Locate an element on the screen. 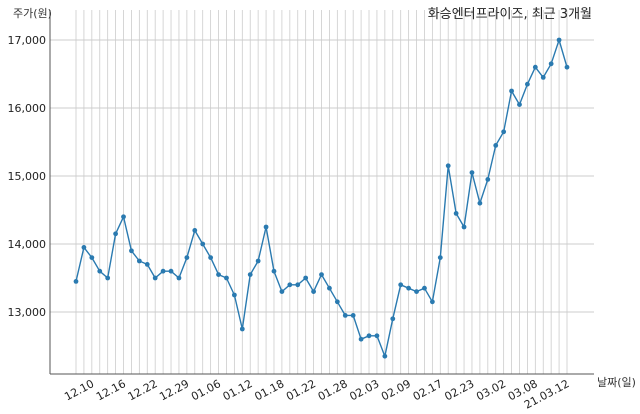  y-tick-label: 14,000 is located at coordinates (27, 244).